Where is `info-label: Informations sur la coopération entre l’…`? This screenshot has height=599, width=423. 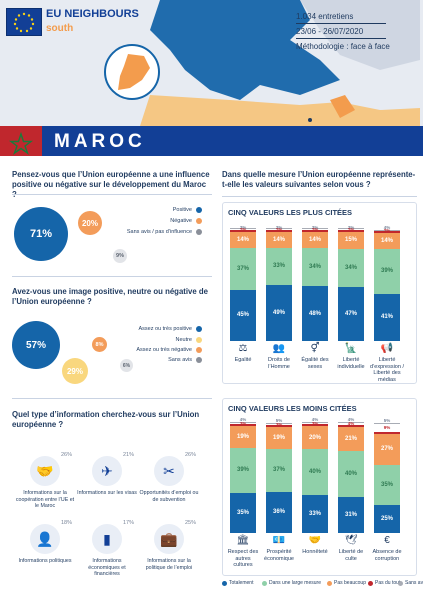
info-label: Informations sur la coopération entre l’… is located at coordinates (45, 499).